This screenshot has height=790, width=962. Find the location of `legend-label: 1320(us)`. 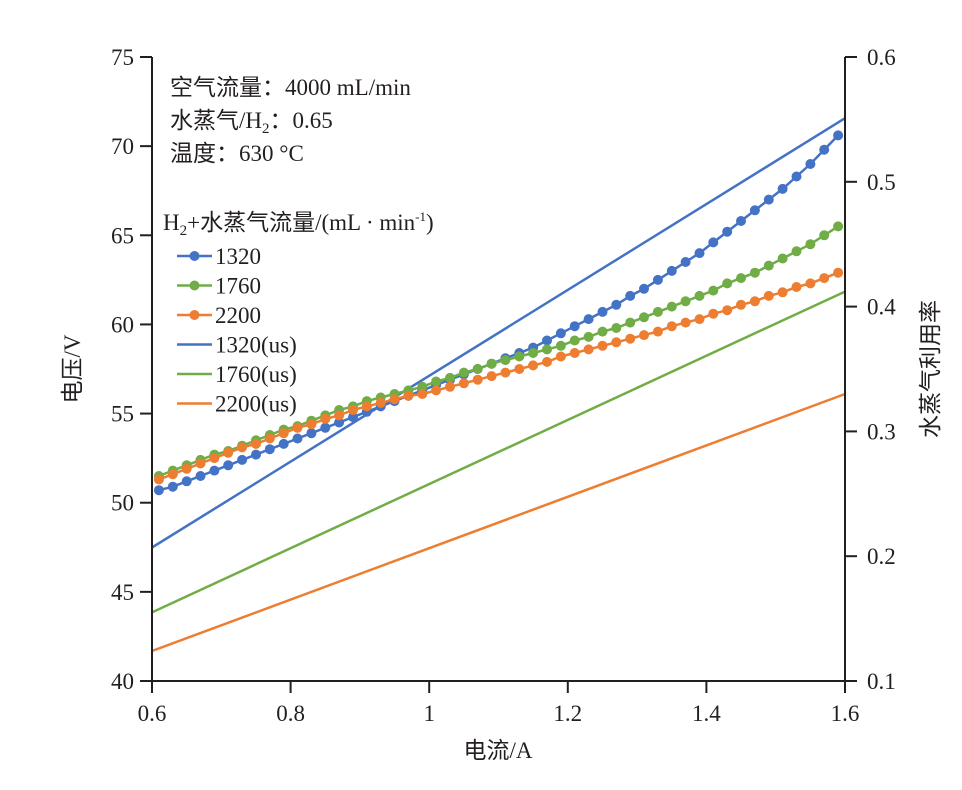

legend-label: 1320(us) is located at coordinates (256, 345).